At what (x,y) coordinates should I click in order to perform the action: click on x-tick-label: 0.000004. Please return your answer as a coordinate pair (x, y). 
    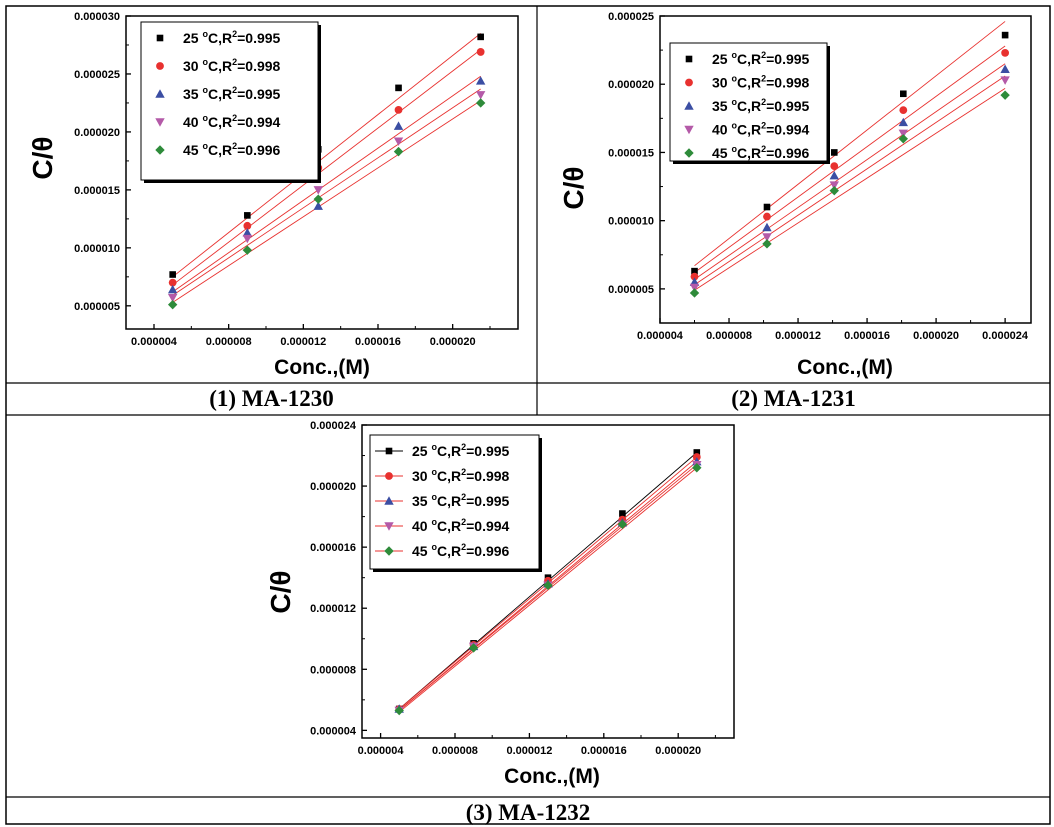
    Looking at the image, I should click on (154, 342).